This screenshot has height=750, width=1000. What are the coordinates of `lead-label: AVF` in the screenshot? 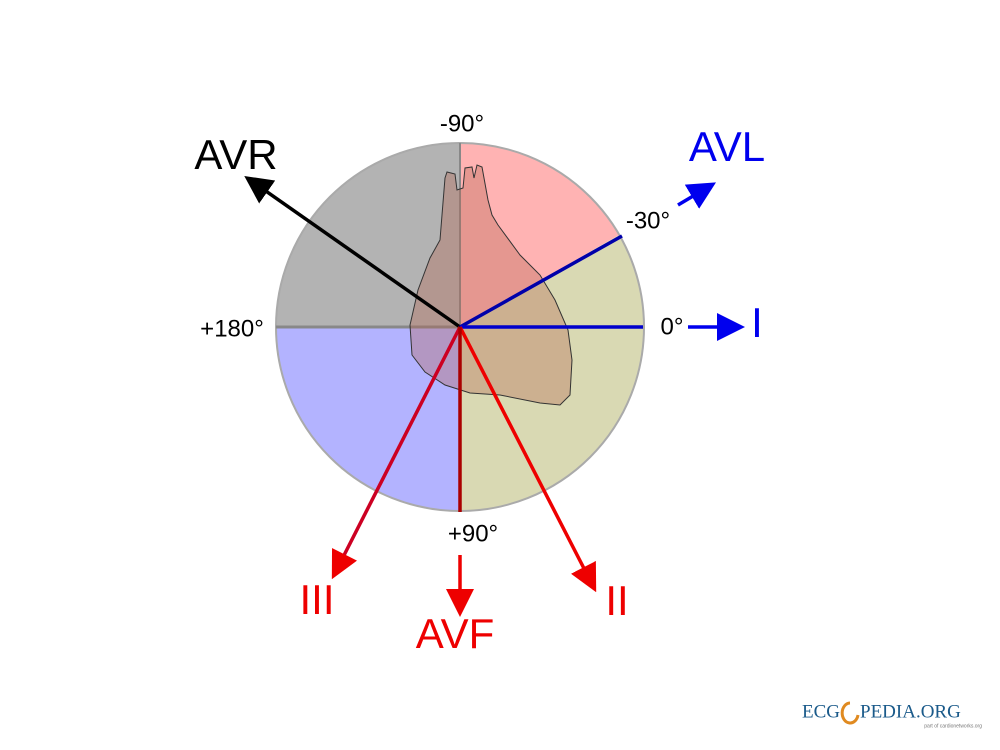 It's located at (455, 633).